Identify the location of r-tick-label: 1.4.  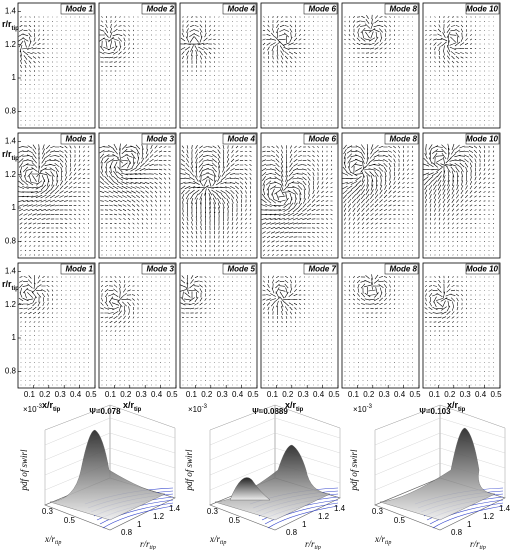
(504, 508).